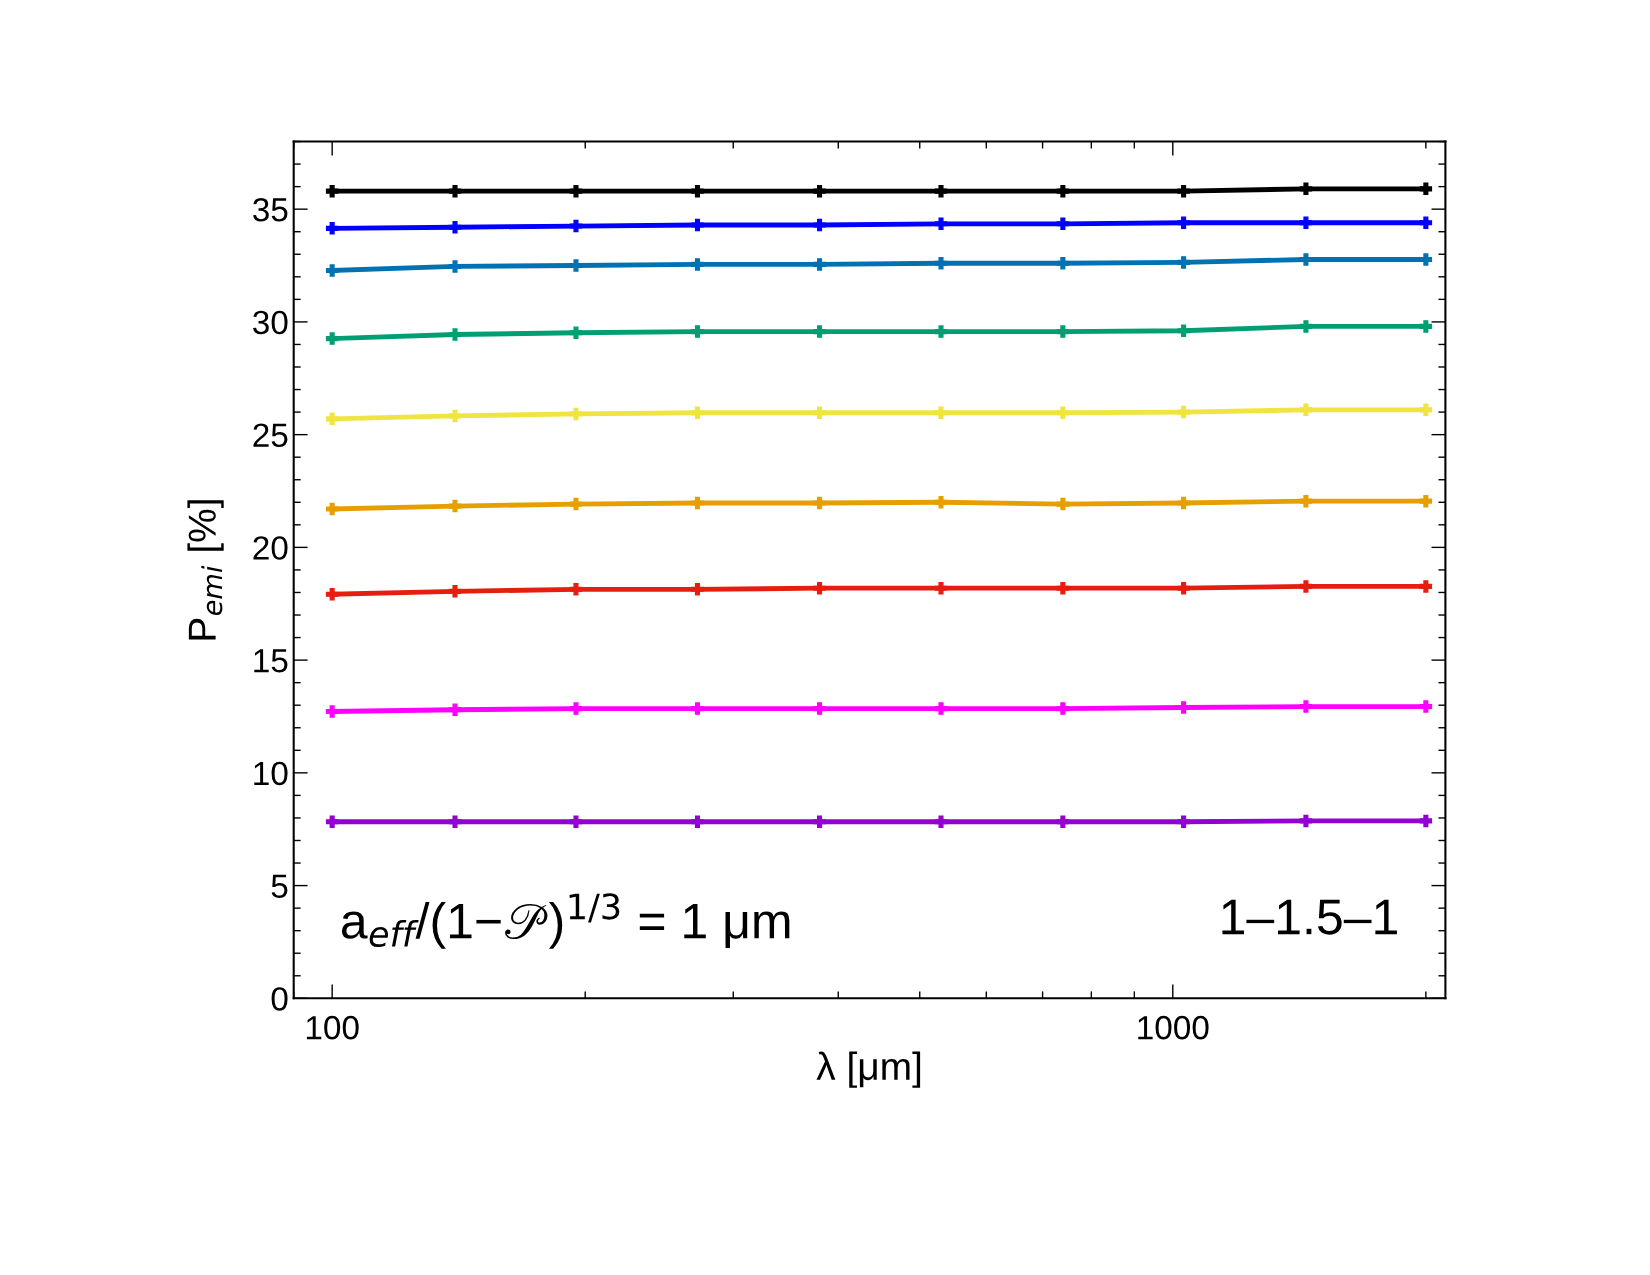  Describe the element at coordinates (279, 999) in the screenshot. I see `y-tick-label: 0` at that location.